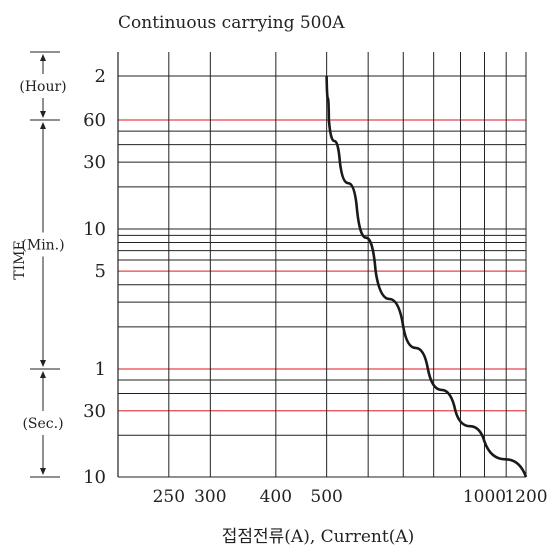  I want to click on x-tick-label: 500, so click(326, 497).